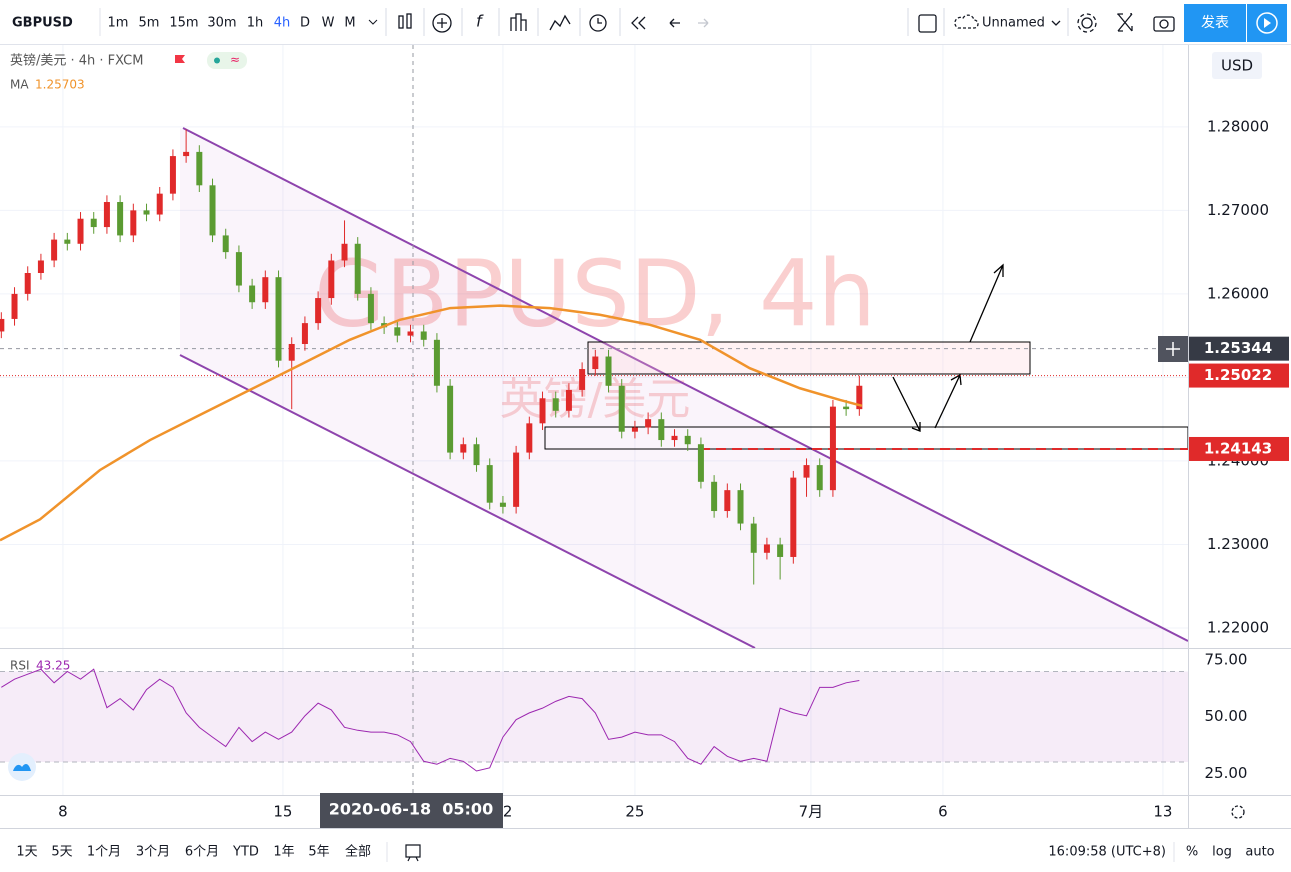 The width and height of the screenshot is (1291, 872). I want to click on x-tick-label: 13, so click(1162, 812).